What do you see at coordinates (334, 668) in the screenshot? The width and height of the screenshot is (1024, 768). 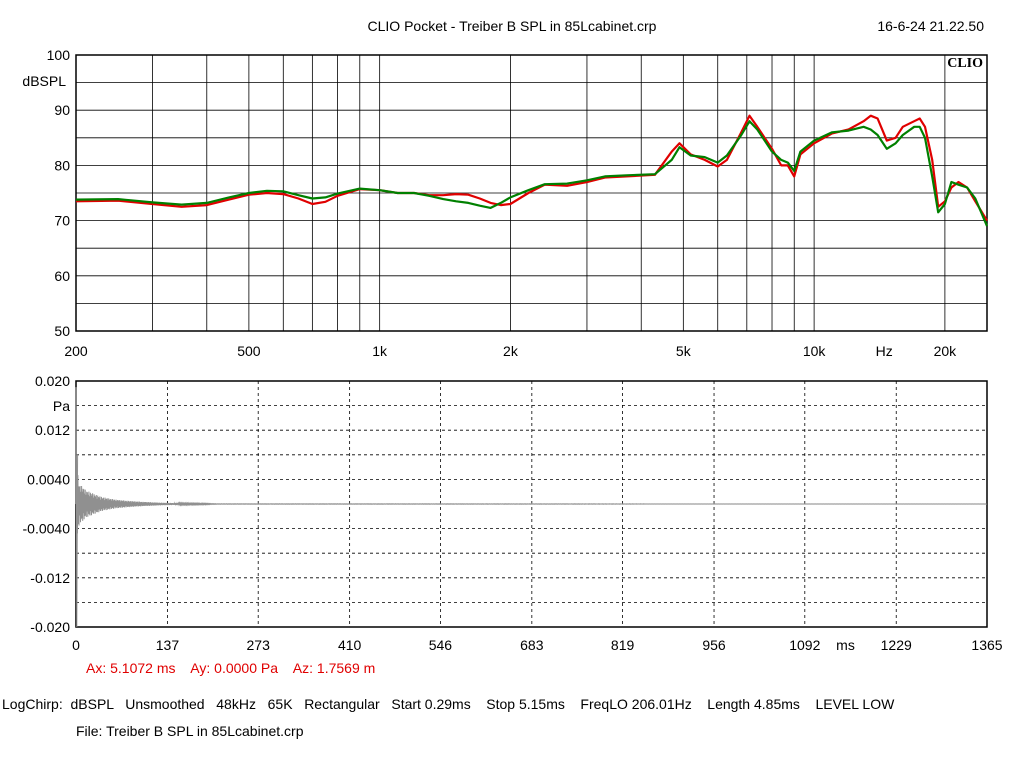 I see `cursor-az: Az: 1.7569 m` at bounding box center [334, 668].